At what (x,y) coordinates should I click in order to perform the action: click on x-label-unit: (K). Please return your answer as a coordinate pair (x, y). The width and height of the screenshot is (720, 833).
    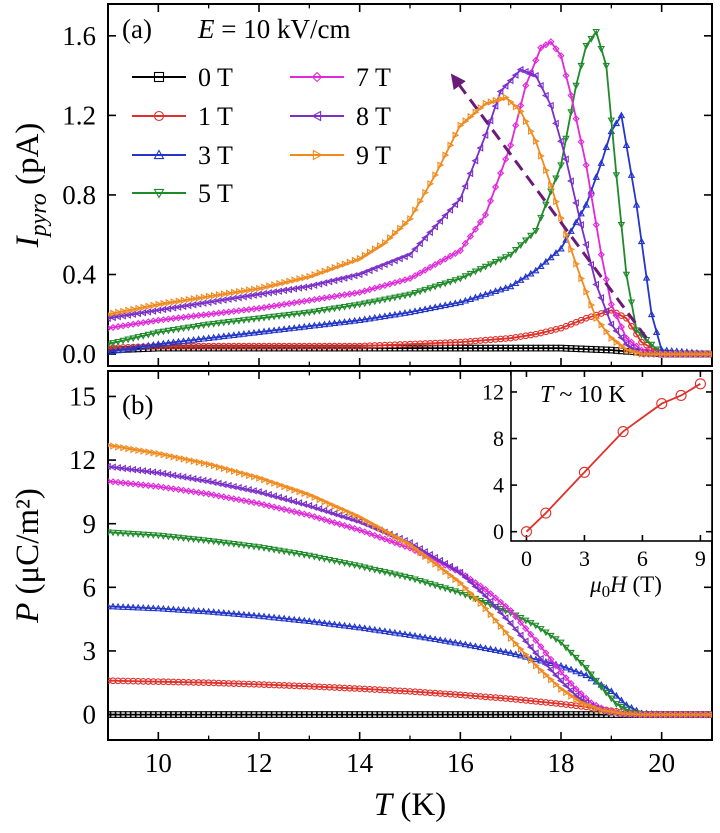
    Looking at the image, I should click on (419, 805).